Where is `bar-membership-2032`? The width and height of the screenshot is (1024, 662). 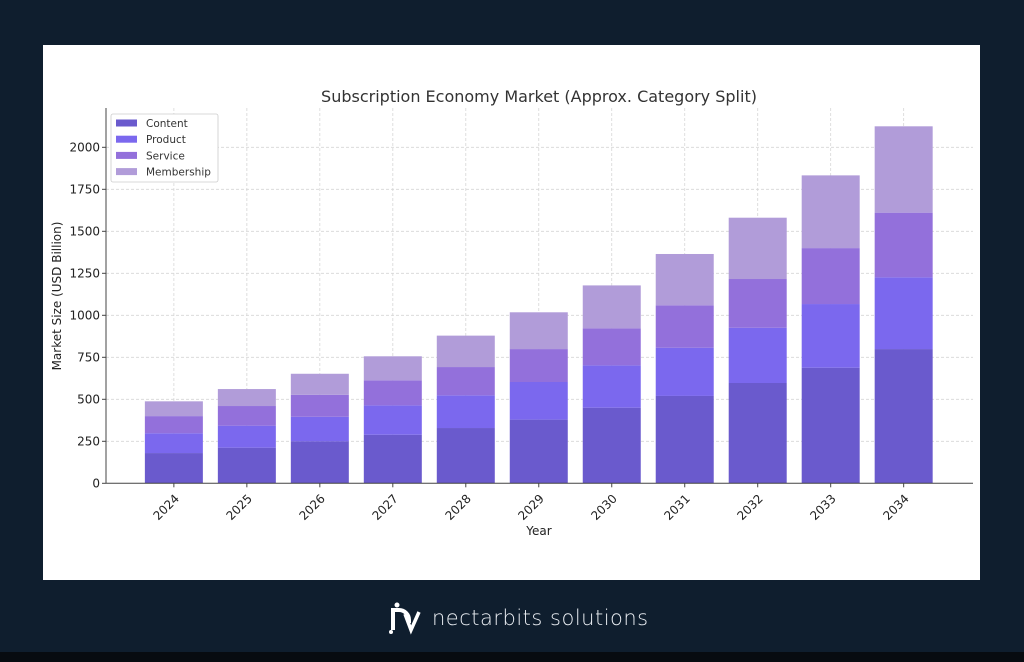 bar-membership-2032 is located at coordinates (757, 248).